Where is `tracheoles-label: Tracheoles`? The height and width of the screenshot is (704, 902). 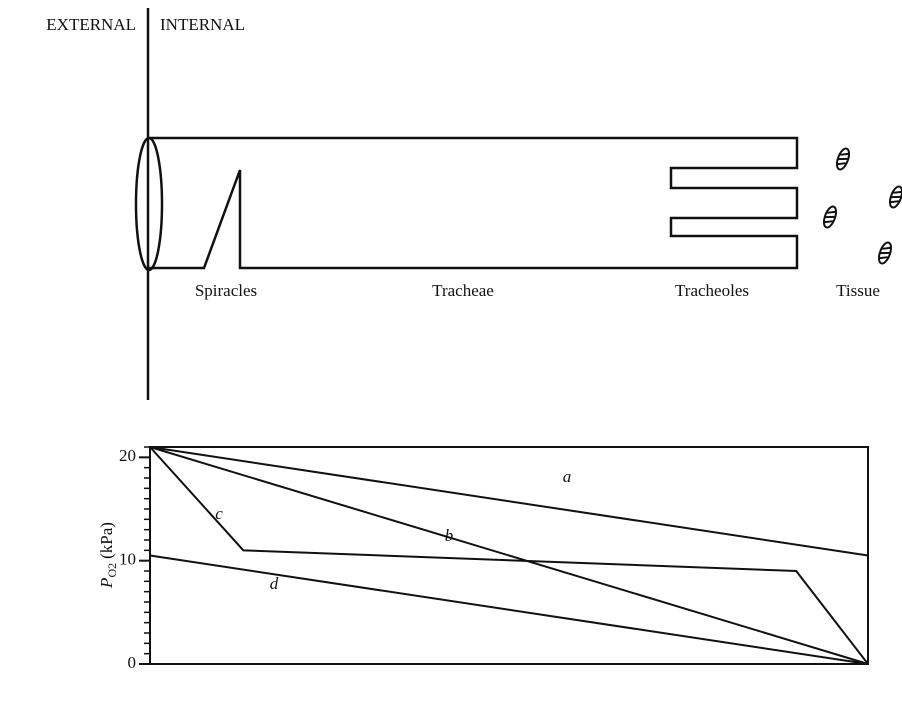
tracheoles-label: Tracheoles is located at coordinates (712, 290).